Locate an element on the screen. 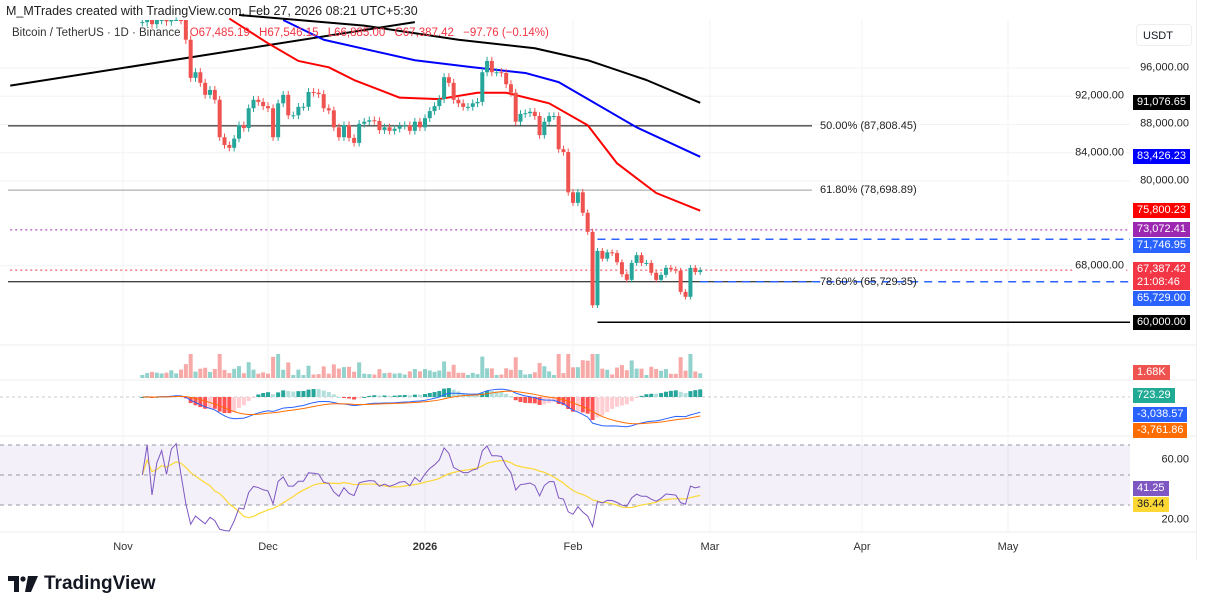 The width and height of the screenshot is (1207, 608). moving-average-line is located at coordinates (491, 88).